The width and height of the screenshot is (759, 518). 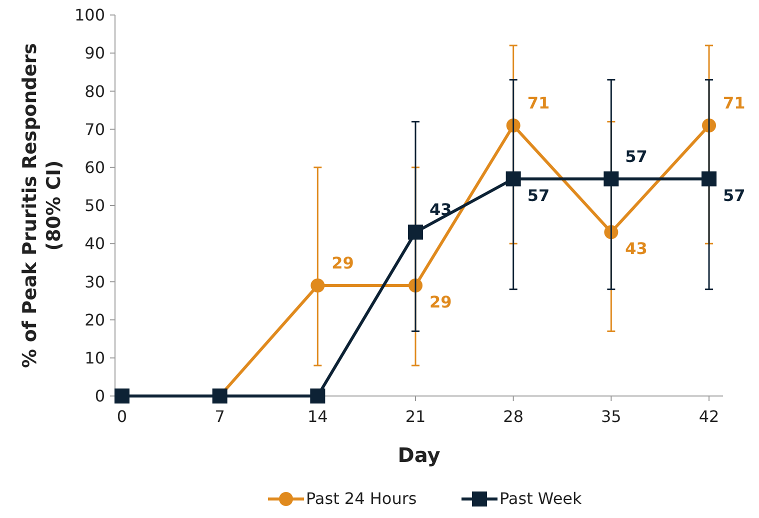 What do you see at coordinates (94, 320) in the screenshot?
I see `y-tick-label: 20` at bounding box center [94, 320].